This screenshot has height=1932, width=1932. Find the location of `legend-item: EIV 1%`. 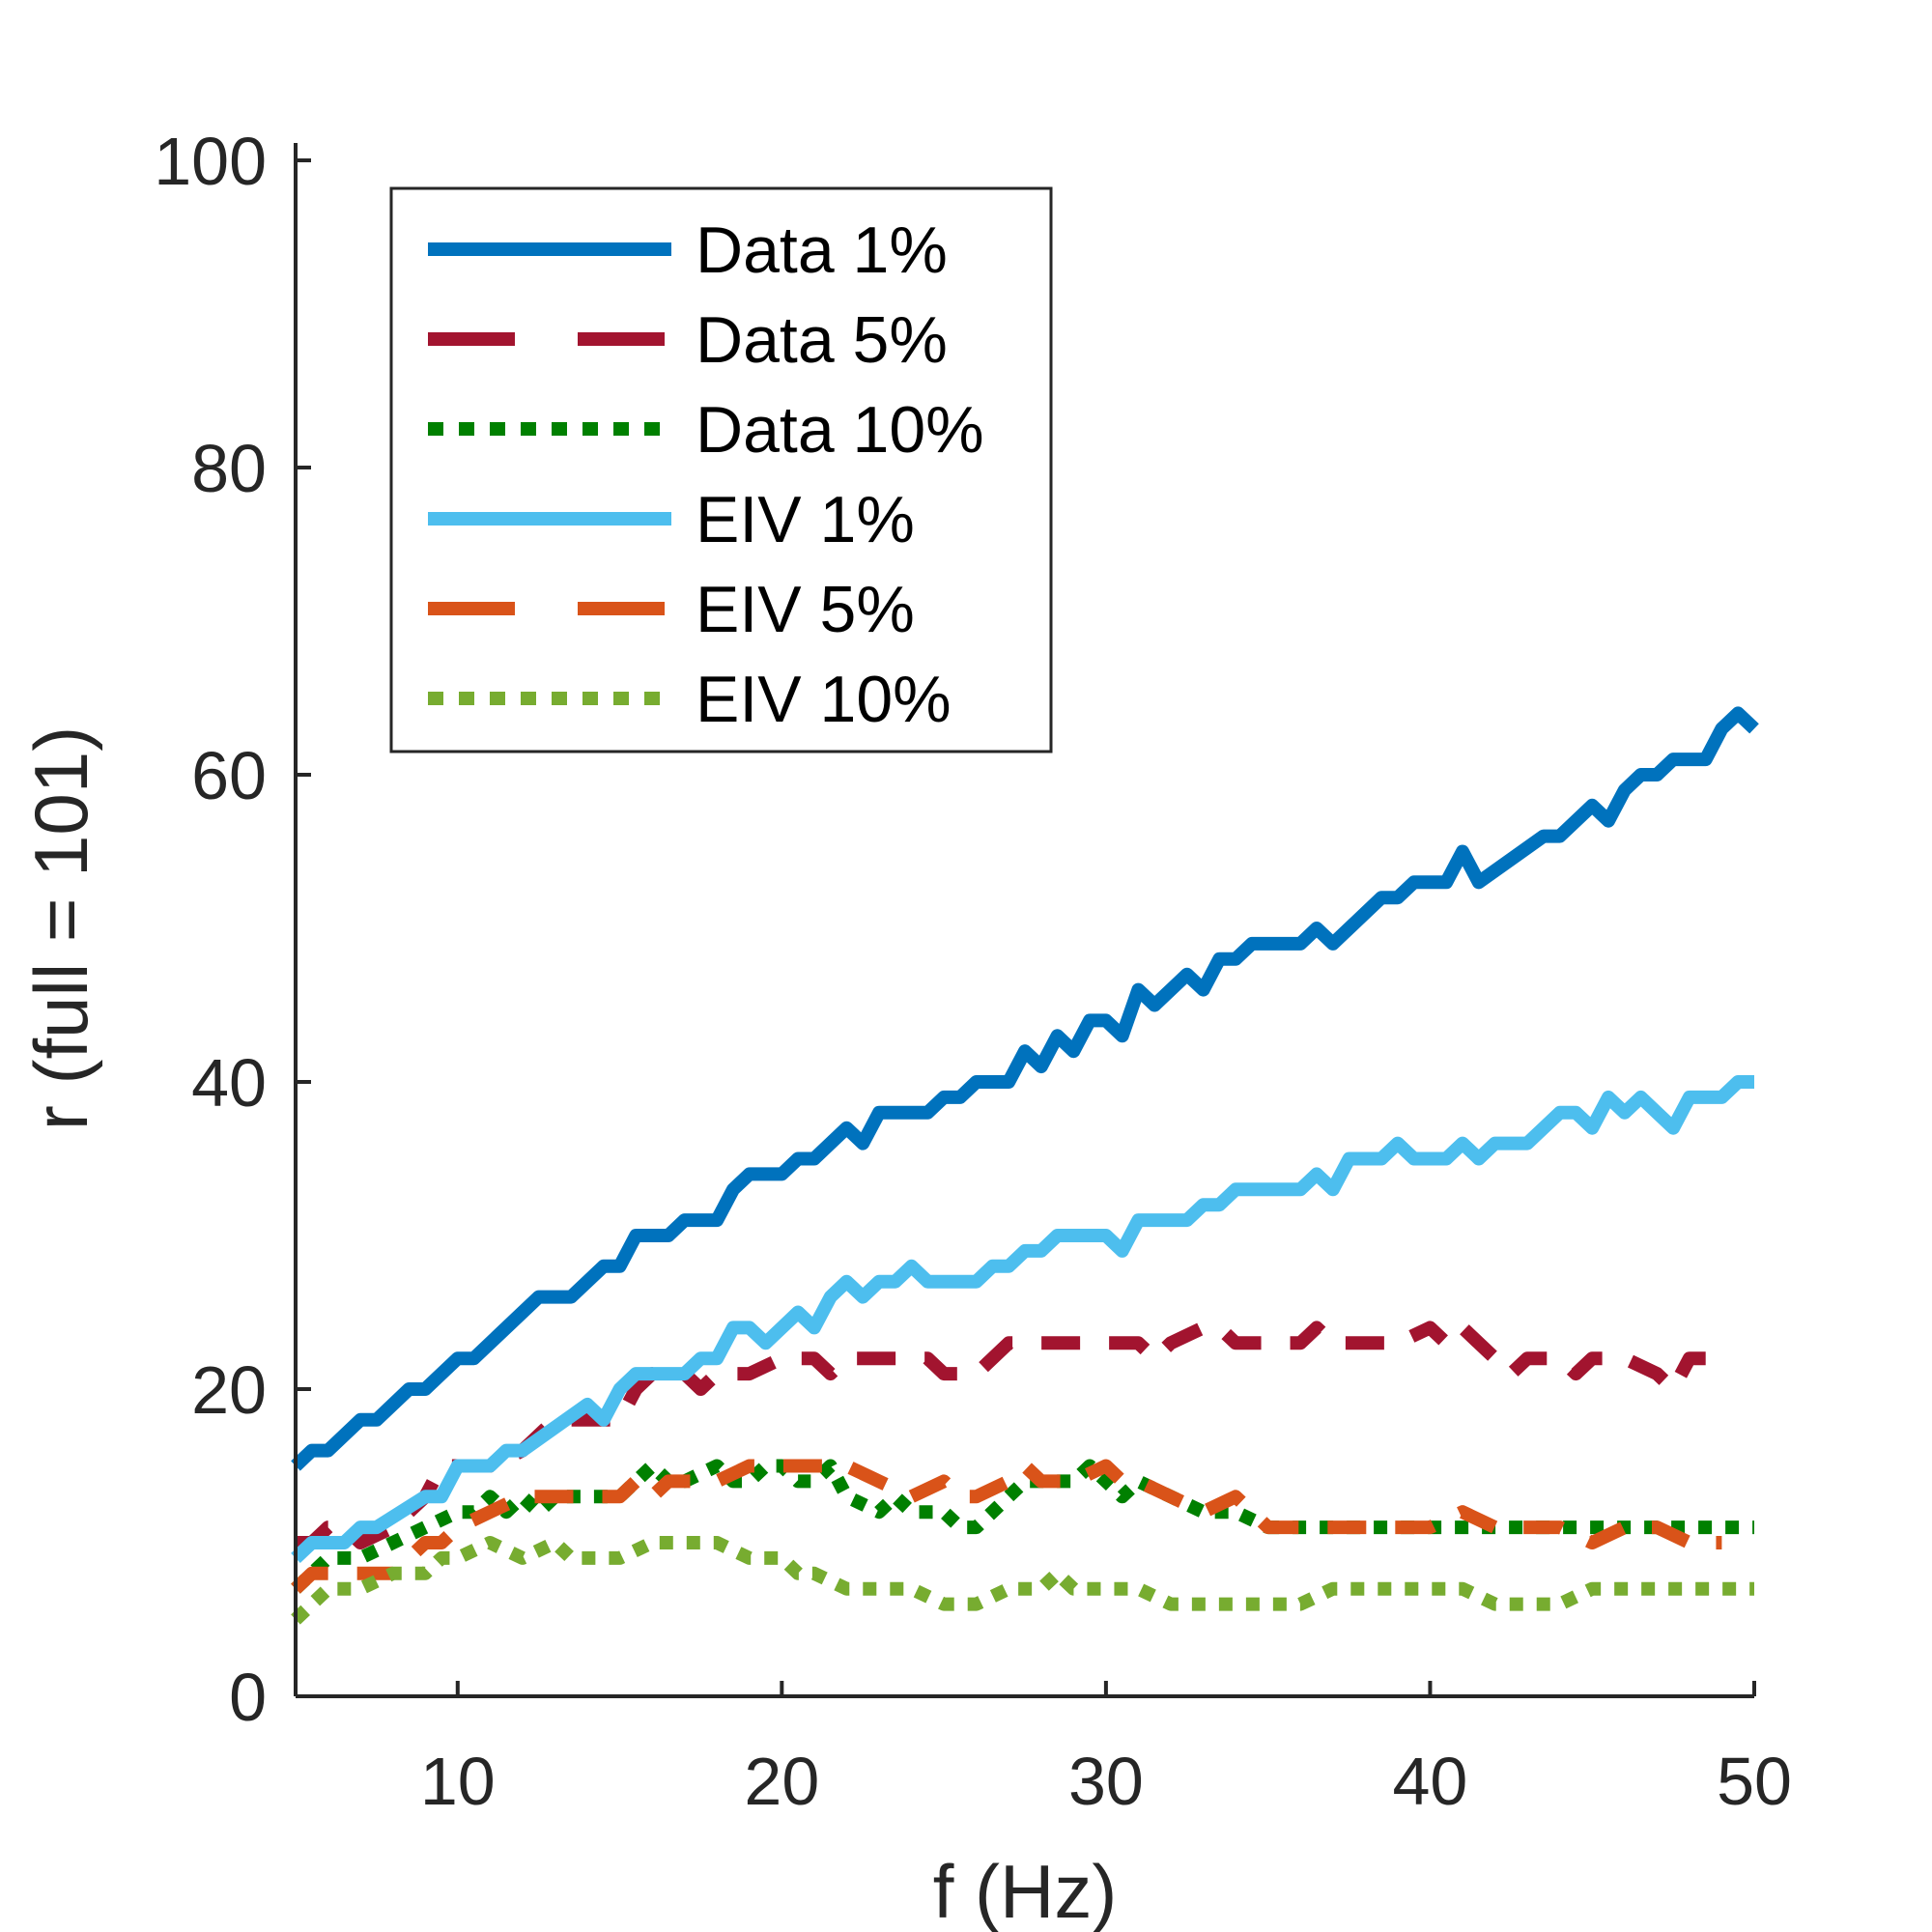

legend-item: EIV 1% is located at coordinates (671, 519).